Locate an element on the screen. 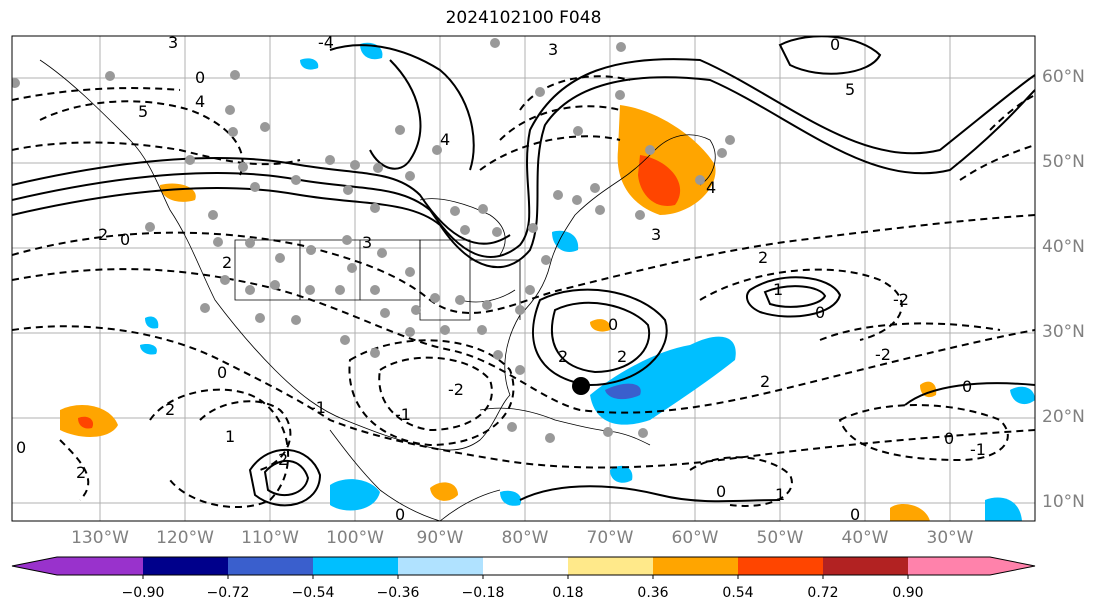 The height and width of the screenshot is (615, 1105). lon-label: 80°W is located at coordinates (525, 538).